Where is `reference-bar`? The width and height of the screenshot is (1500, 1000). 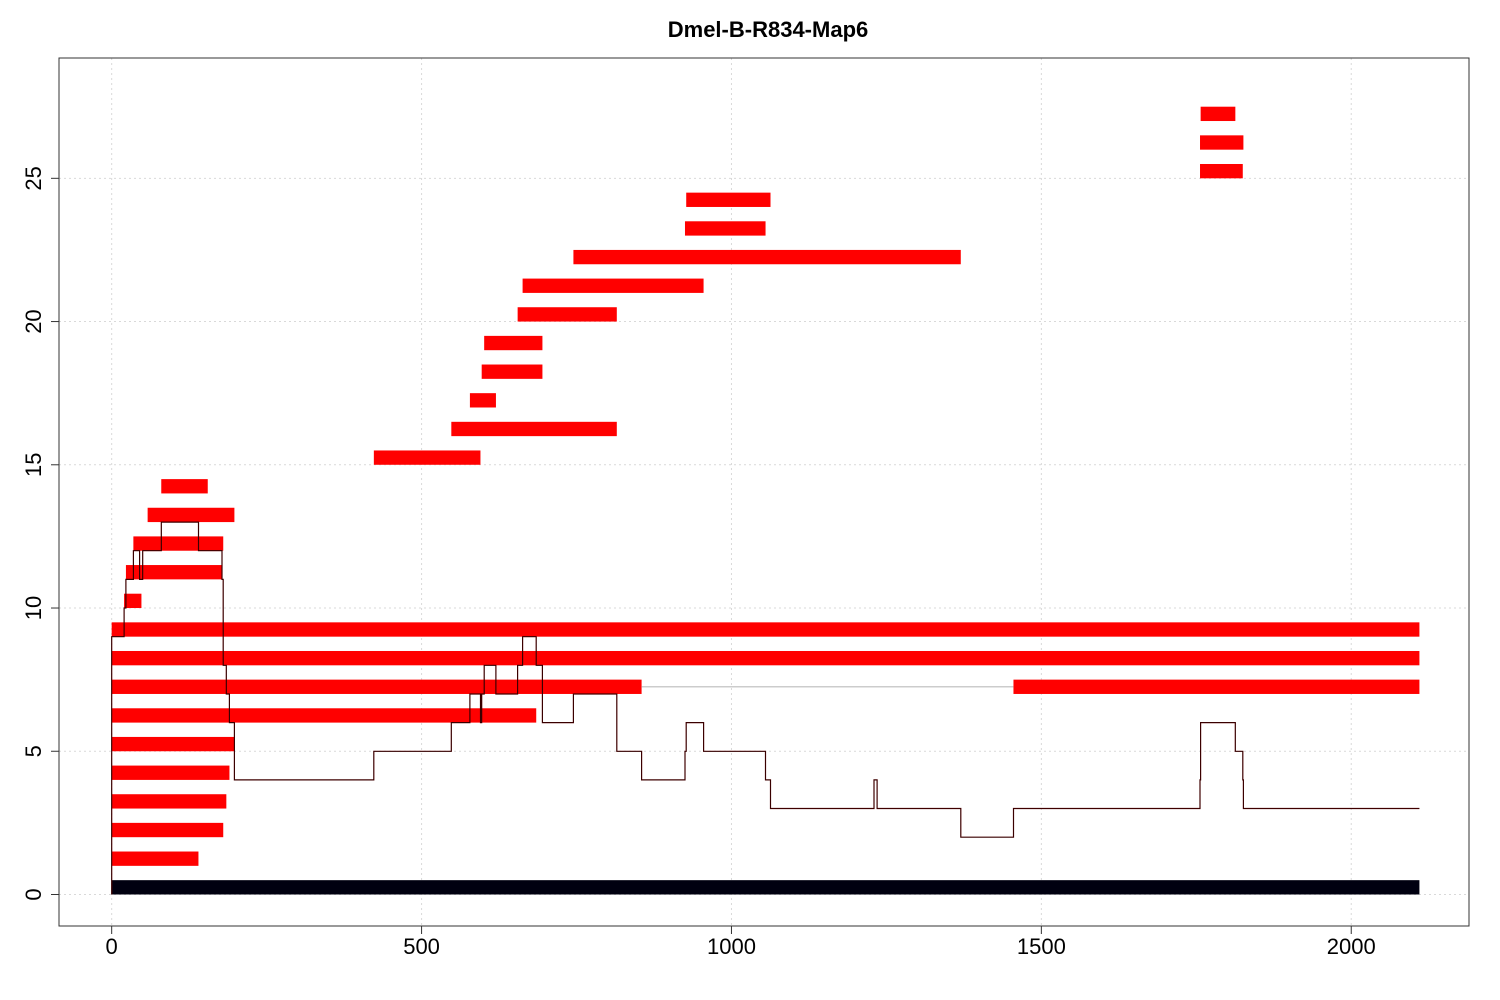 reference-bar is located at coordinates (765, 887).